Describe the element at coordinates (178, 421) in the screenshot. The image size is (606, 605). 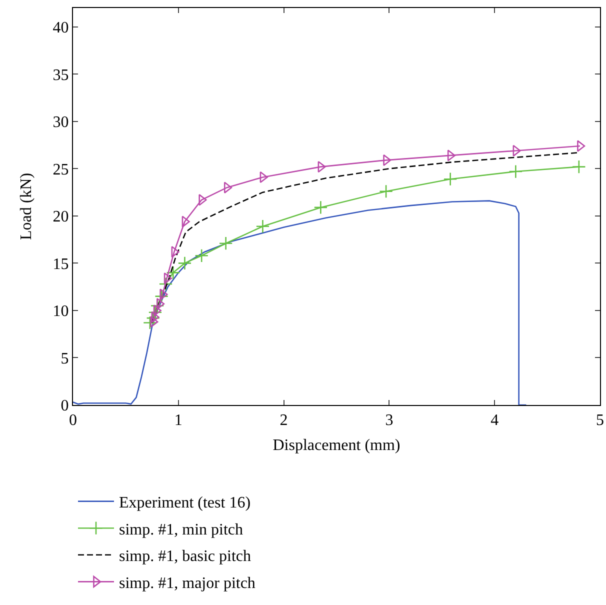
I see `x-tick-label: 1` at that location.